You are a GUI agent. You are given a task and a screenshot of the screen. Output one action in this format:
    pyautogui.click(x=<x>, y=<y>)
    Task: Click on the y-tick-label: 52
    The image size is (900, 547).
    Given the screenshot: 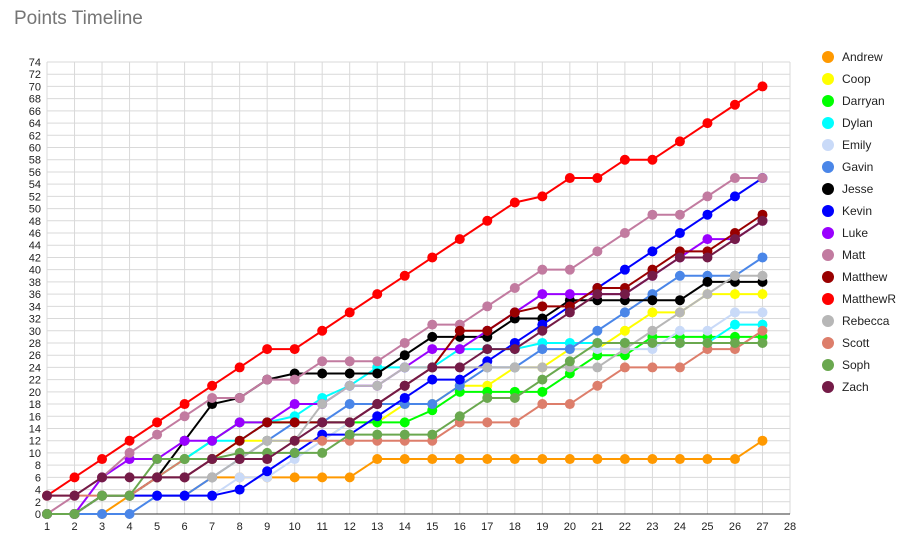 What is the action you would take?
    pyautogui.click(x=35, y=197)
    